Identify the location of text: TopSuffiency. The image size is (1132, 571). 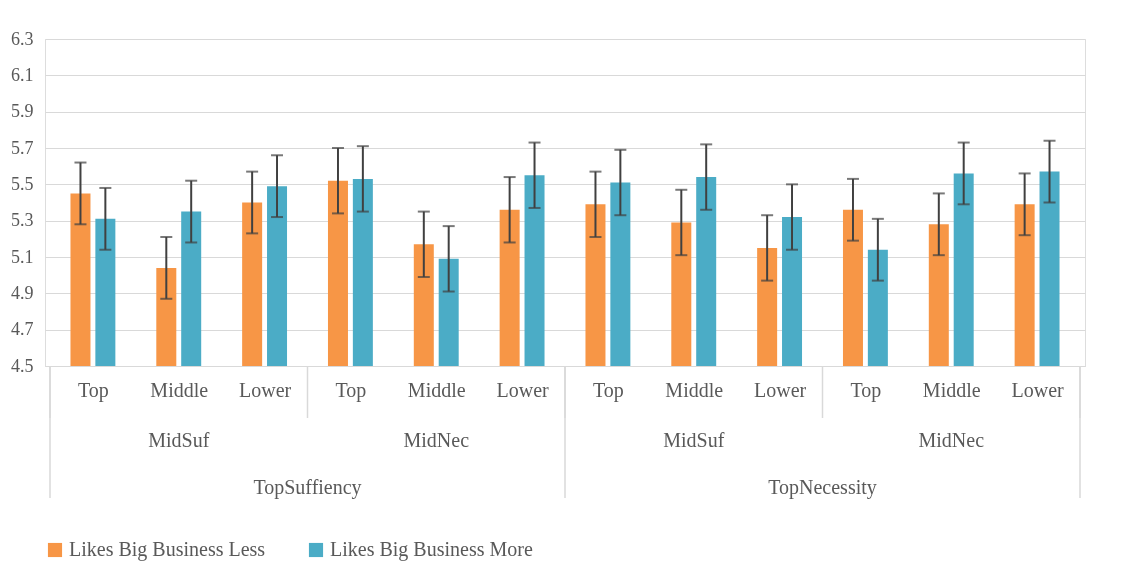
(307, 487).